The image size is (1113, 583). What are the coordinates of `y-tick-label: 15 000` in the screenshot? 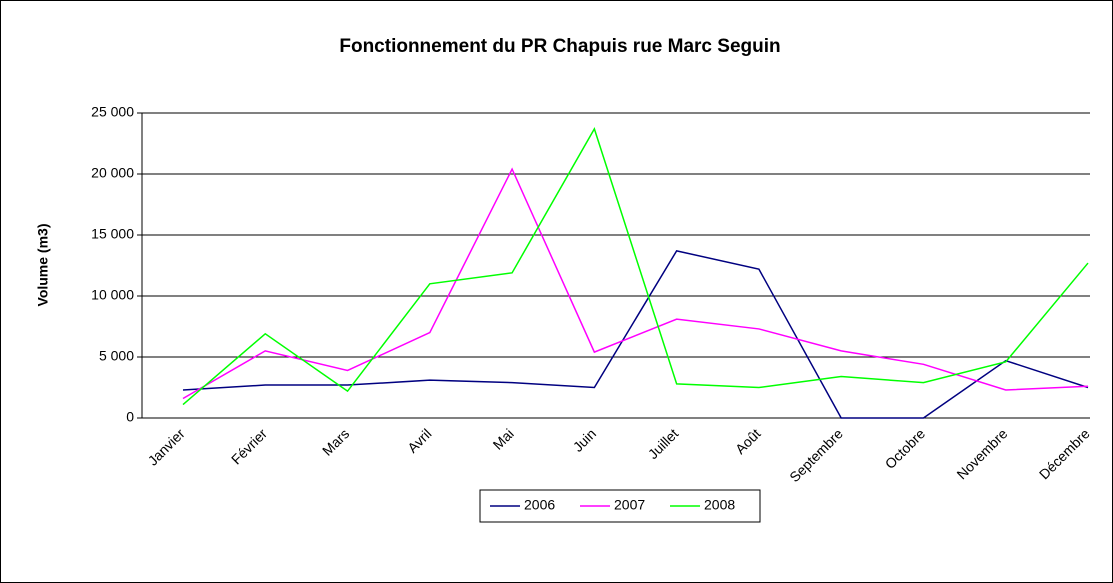 It's located at (112, 234).